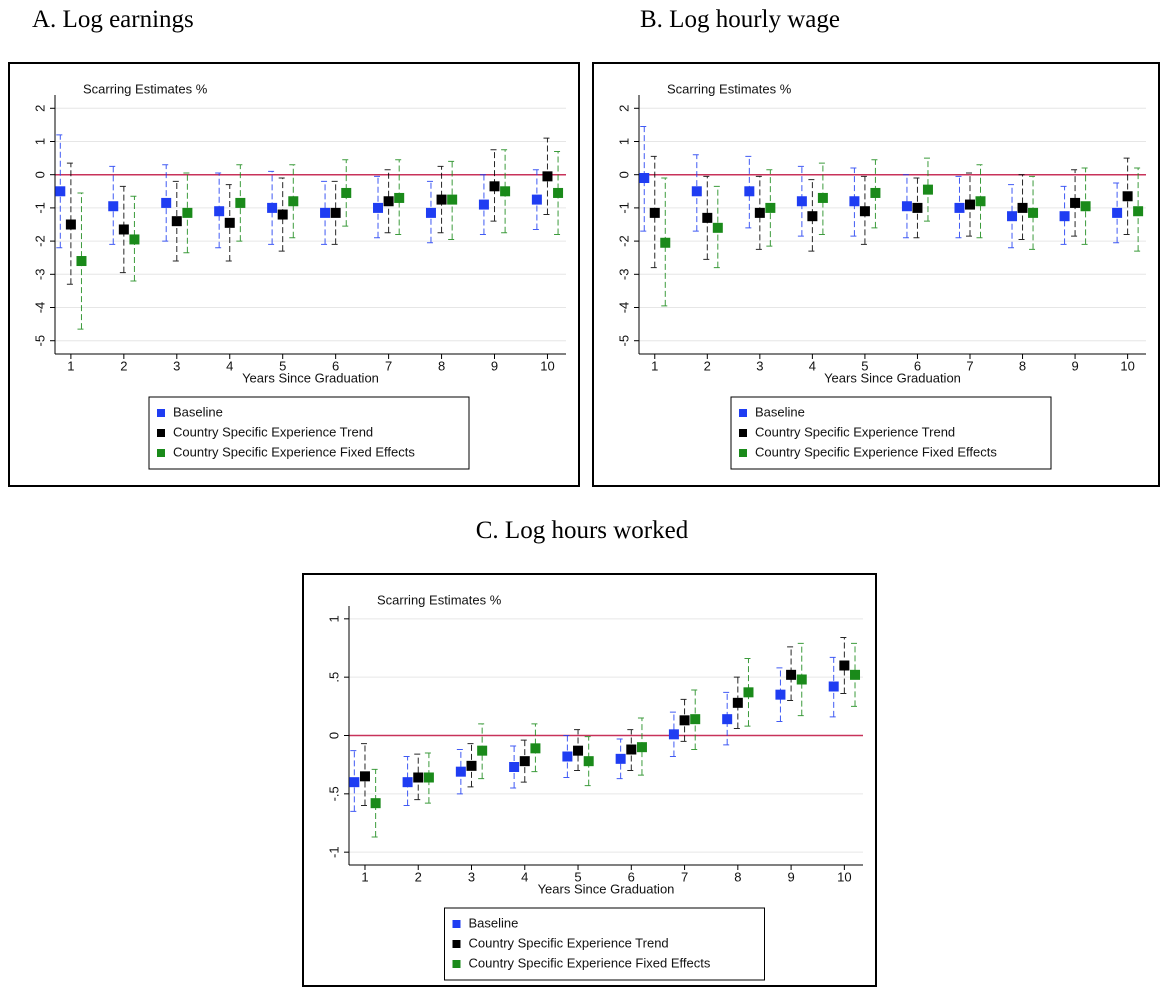 Image resolution: width=1164 pixels, height=989 pixels. What do you see at coordinates (812, 365) in the screenshot?
I see `x-tick-label: 4` at bounding box center [812, 365].